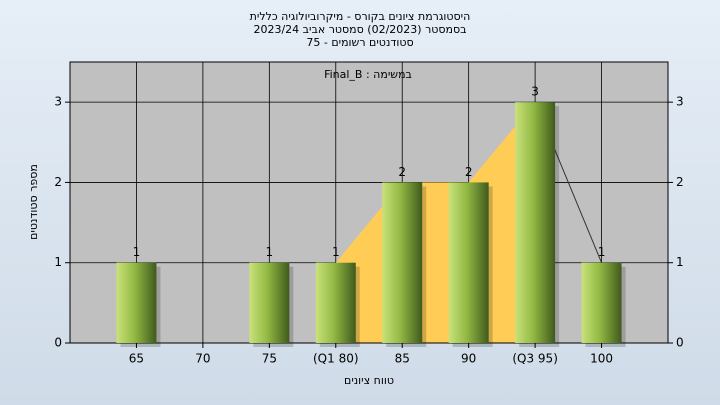 This screenshot has width=720, height=405. I want to click on x-tick-label: 75, so click(269, 359).